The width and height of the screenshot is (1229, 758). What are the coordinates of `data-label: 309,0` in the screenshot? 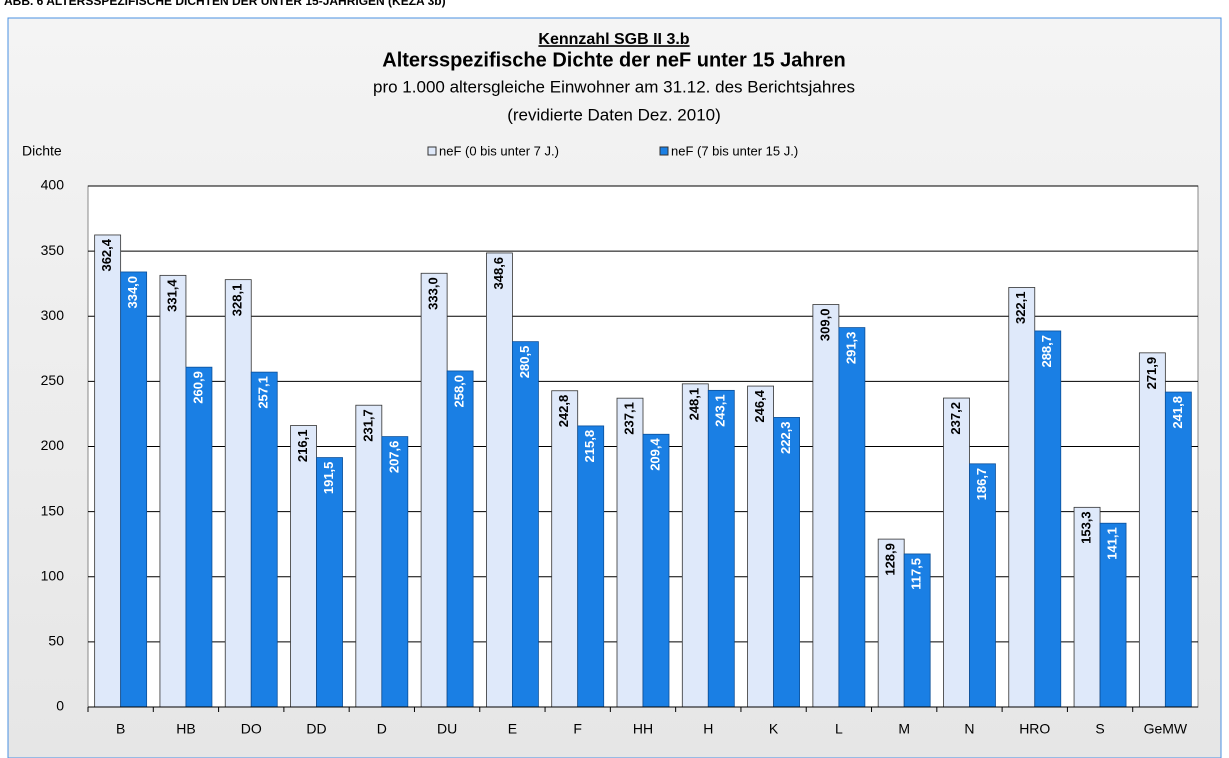 It's located at (824, 325).